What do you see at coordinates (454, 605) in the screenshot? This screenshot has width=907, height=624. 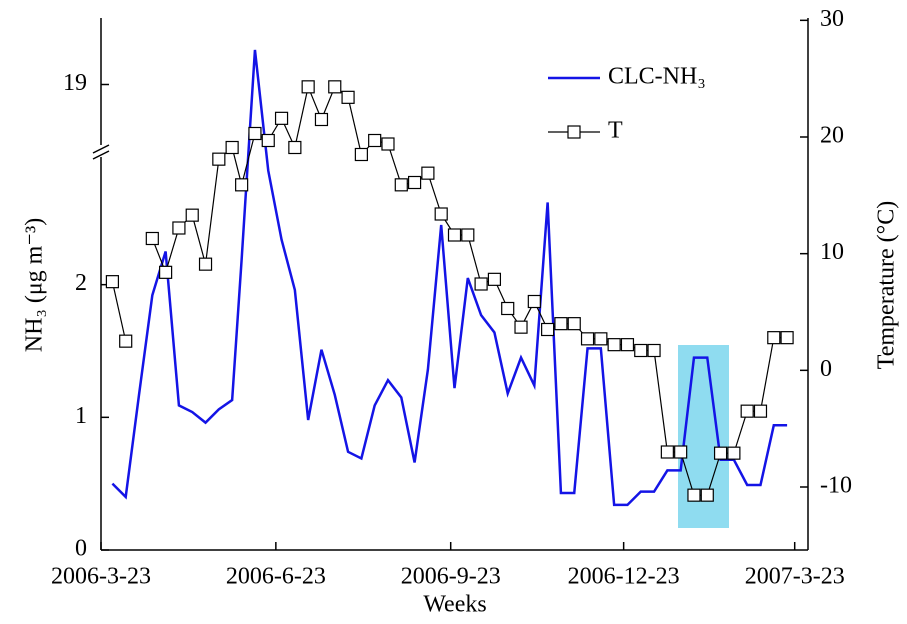 I see `x-axis-title: Weeks` at bounding box center [454, 605].